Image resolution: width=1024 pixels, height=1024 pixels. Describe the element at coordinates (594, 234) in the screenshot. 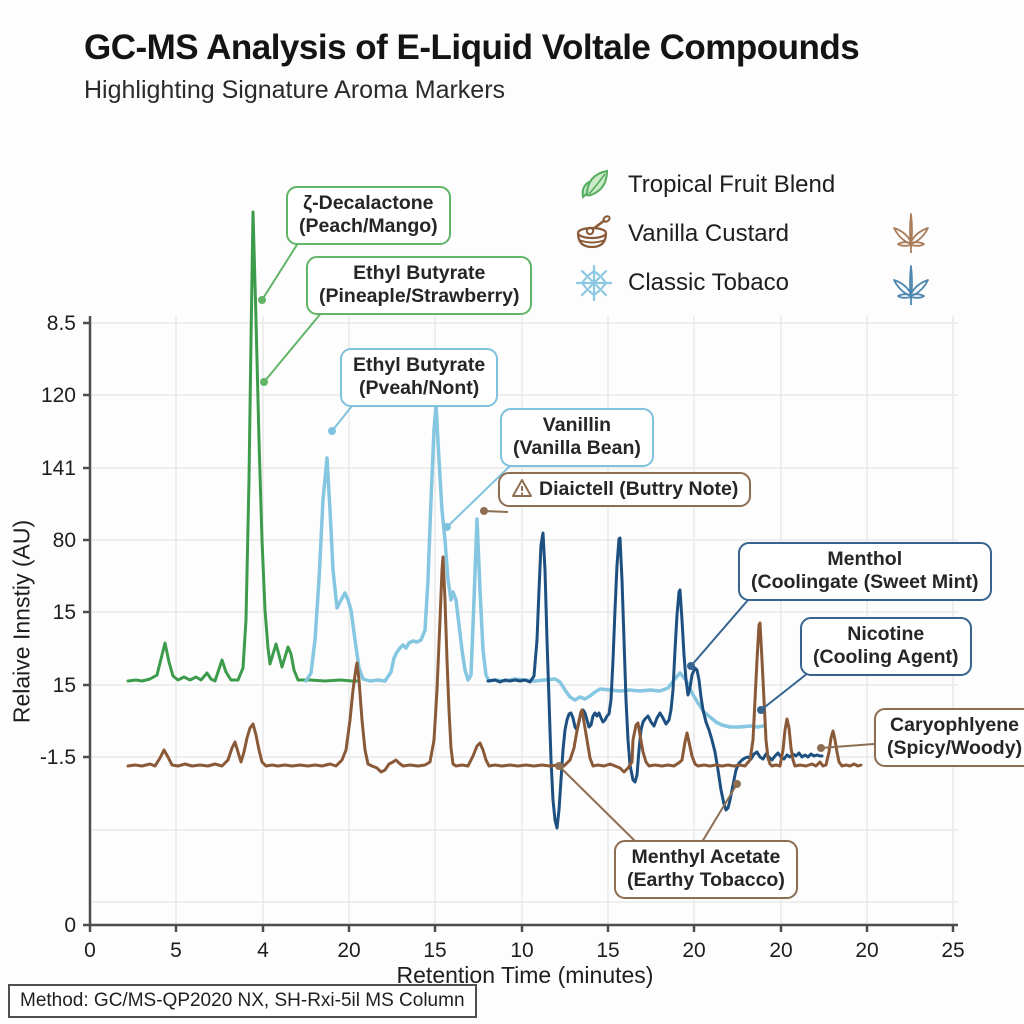

I see `custard-icon` at that location.